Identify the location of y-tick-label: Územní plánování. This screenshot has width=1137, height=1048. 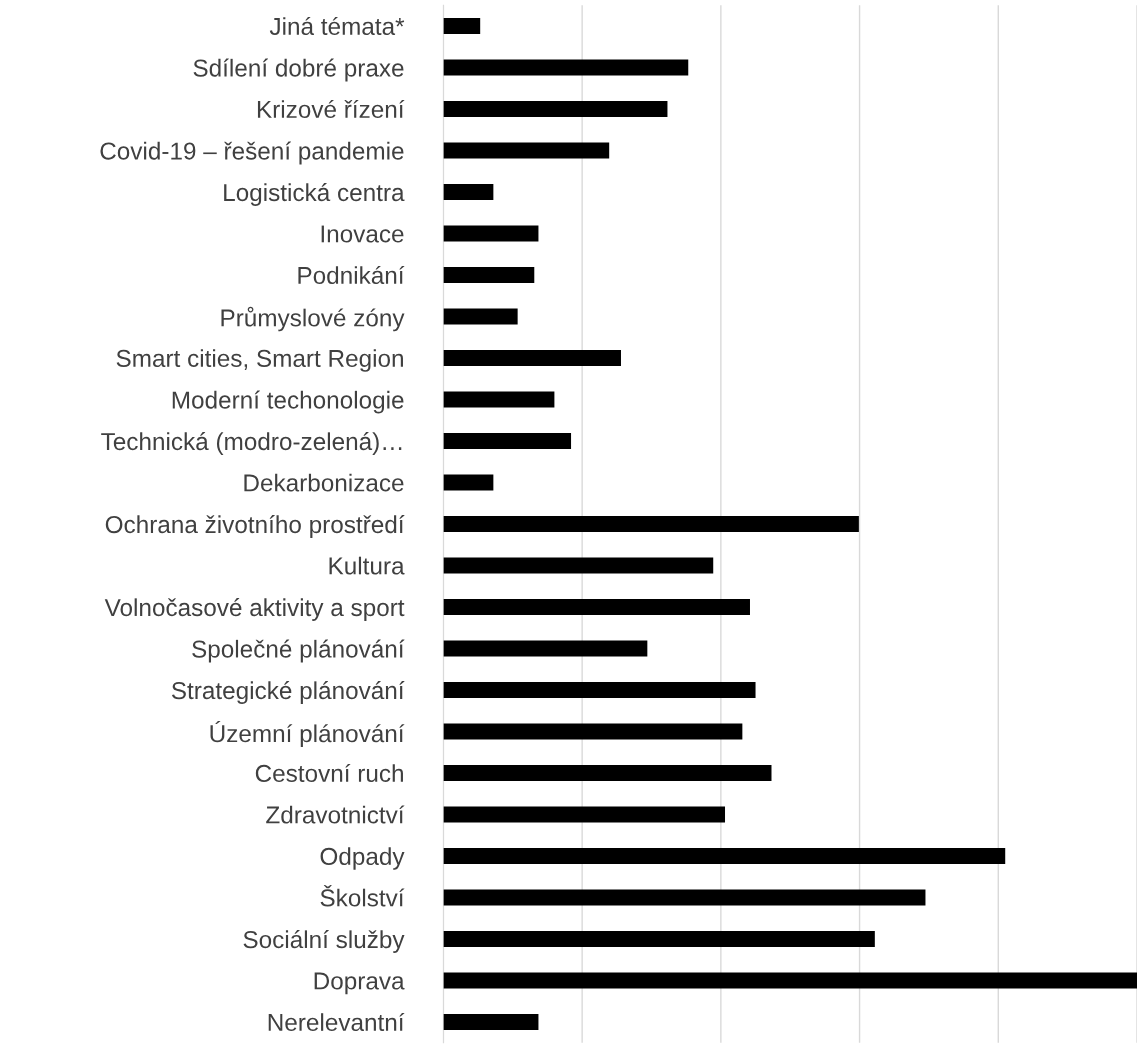
(307, 734).